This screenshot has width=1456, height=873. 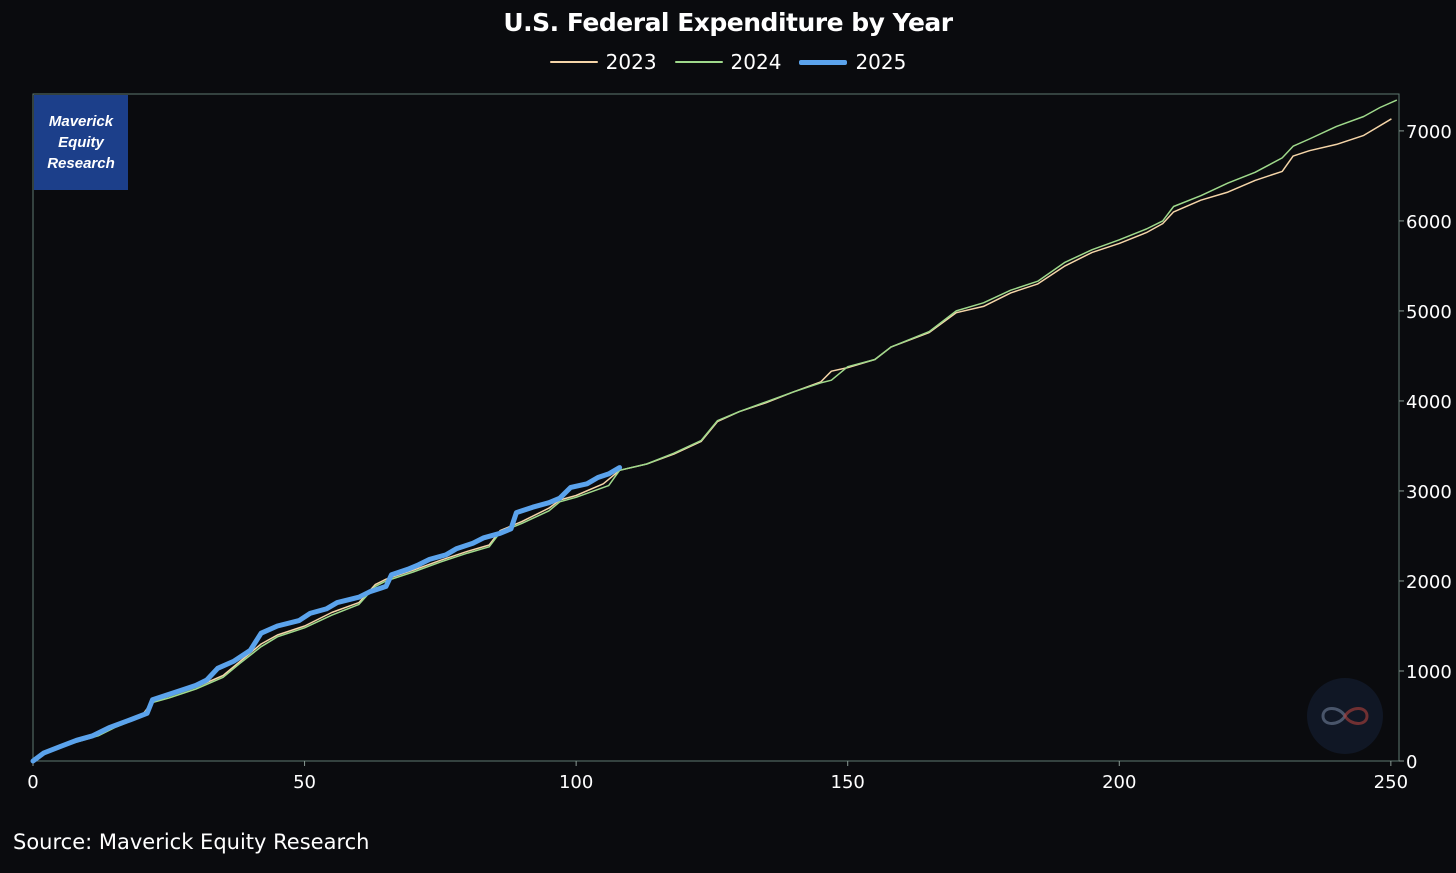 I want to click on infinity-logo-icon, so click(x=1345, y=716).